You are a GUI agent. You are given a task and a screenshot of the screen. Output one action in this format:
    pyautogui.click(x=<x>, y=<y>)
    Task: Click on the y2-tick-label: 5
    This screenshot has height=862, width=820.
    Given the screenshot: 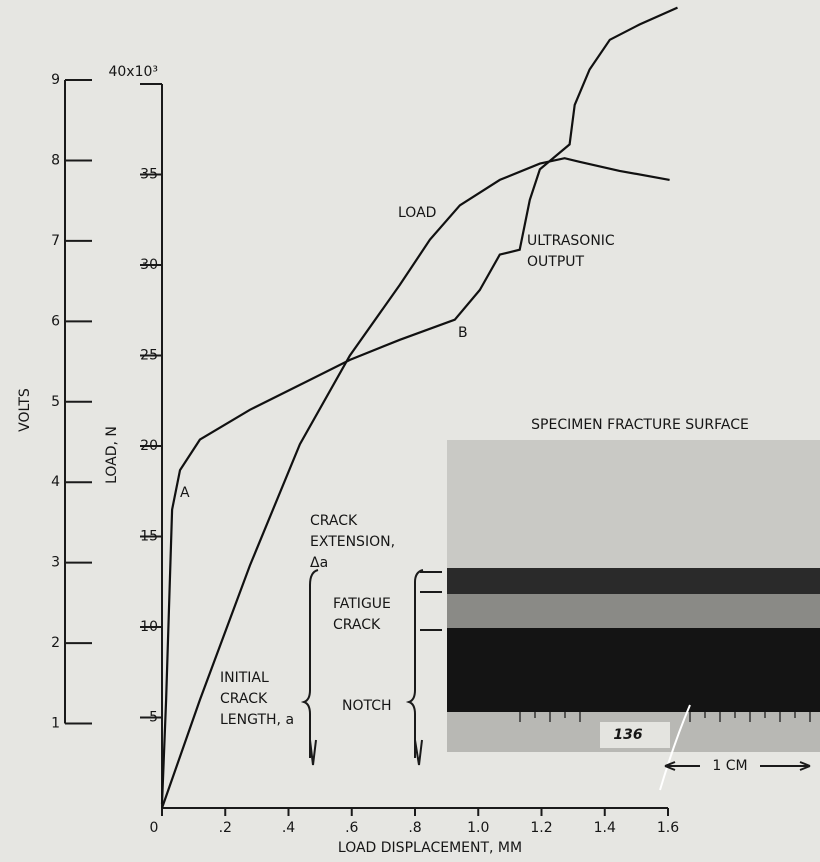 What is the action you would take?
    pyautogui.click(x=55, y=402)
    